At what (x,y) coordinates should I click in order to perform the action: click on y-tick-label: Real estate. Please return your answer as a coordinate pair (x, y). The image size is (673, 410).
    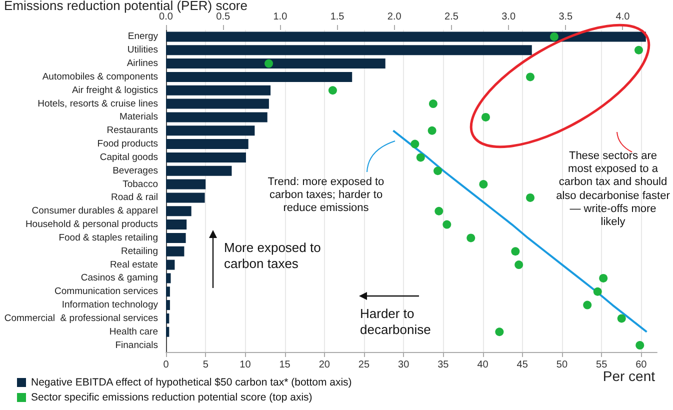
    Looking at the image, I should click on (134, 264).